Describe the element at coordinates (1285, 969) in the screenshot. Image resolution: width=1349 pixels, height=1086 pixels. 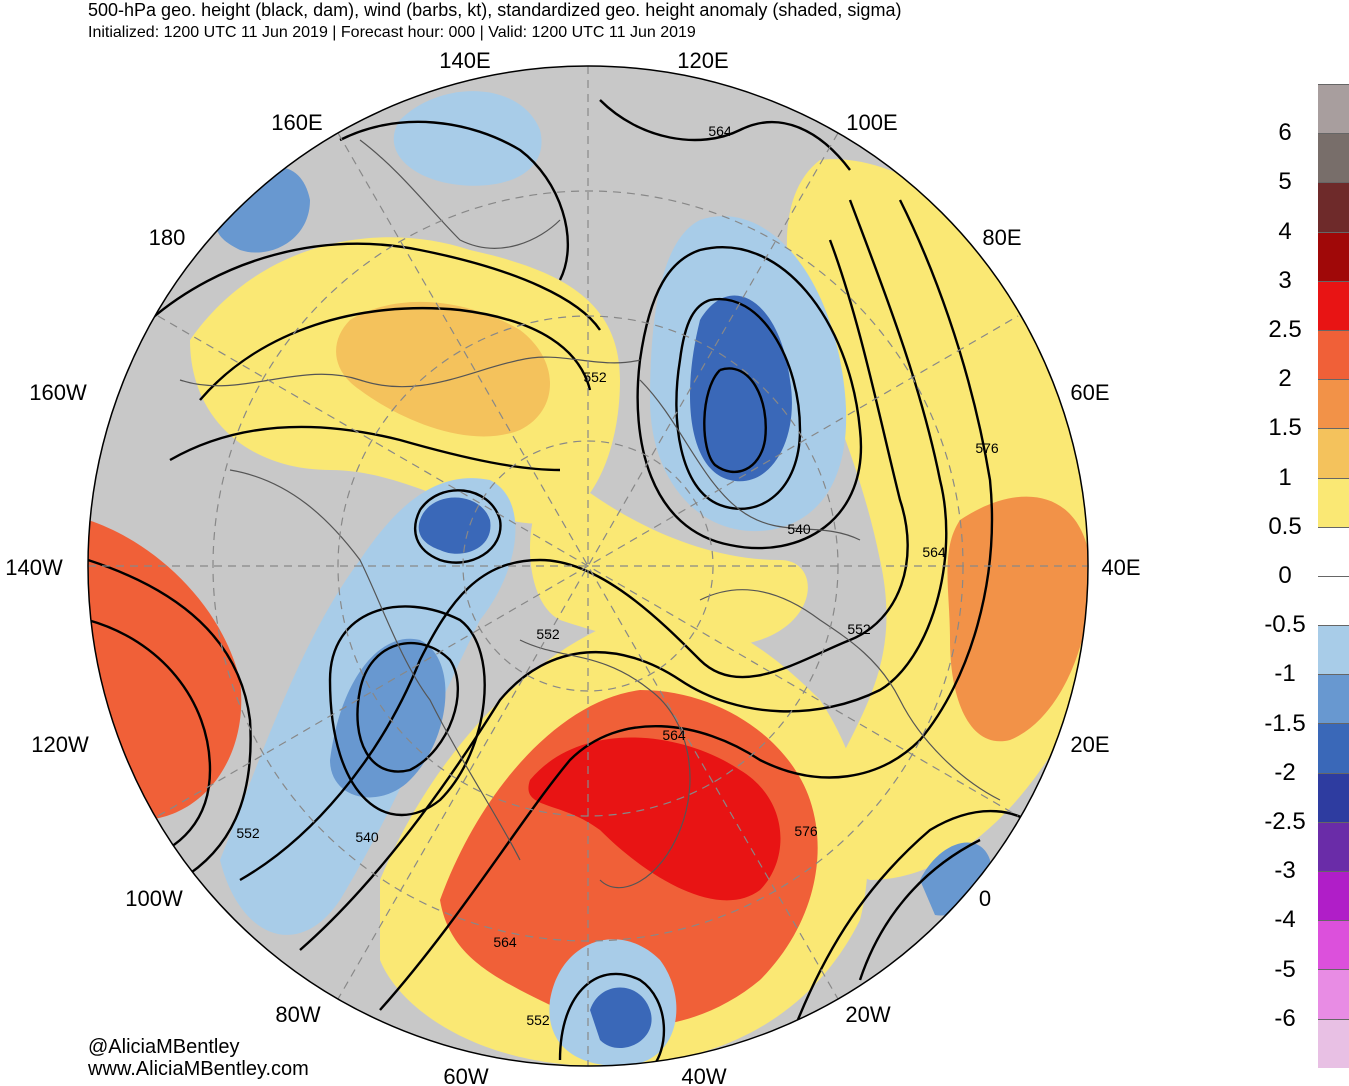
I see `colorbar-label: -5` at that location.